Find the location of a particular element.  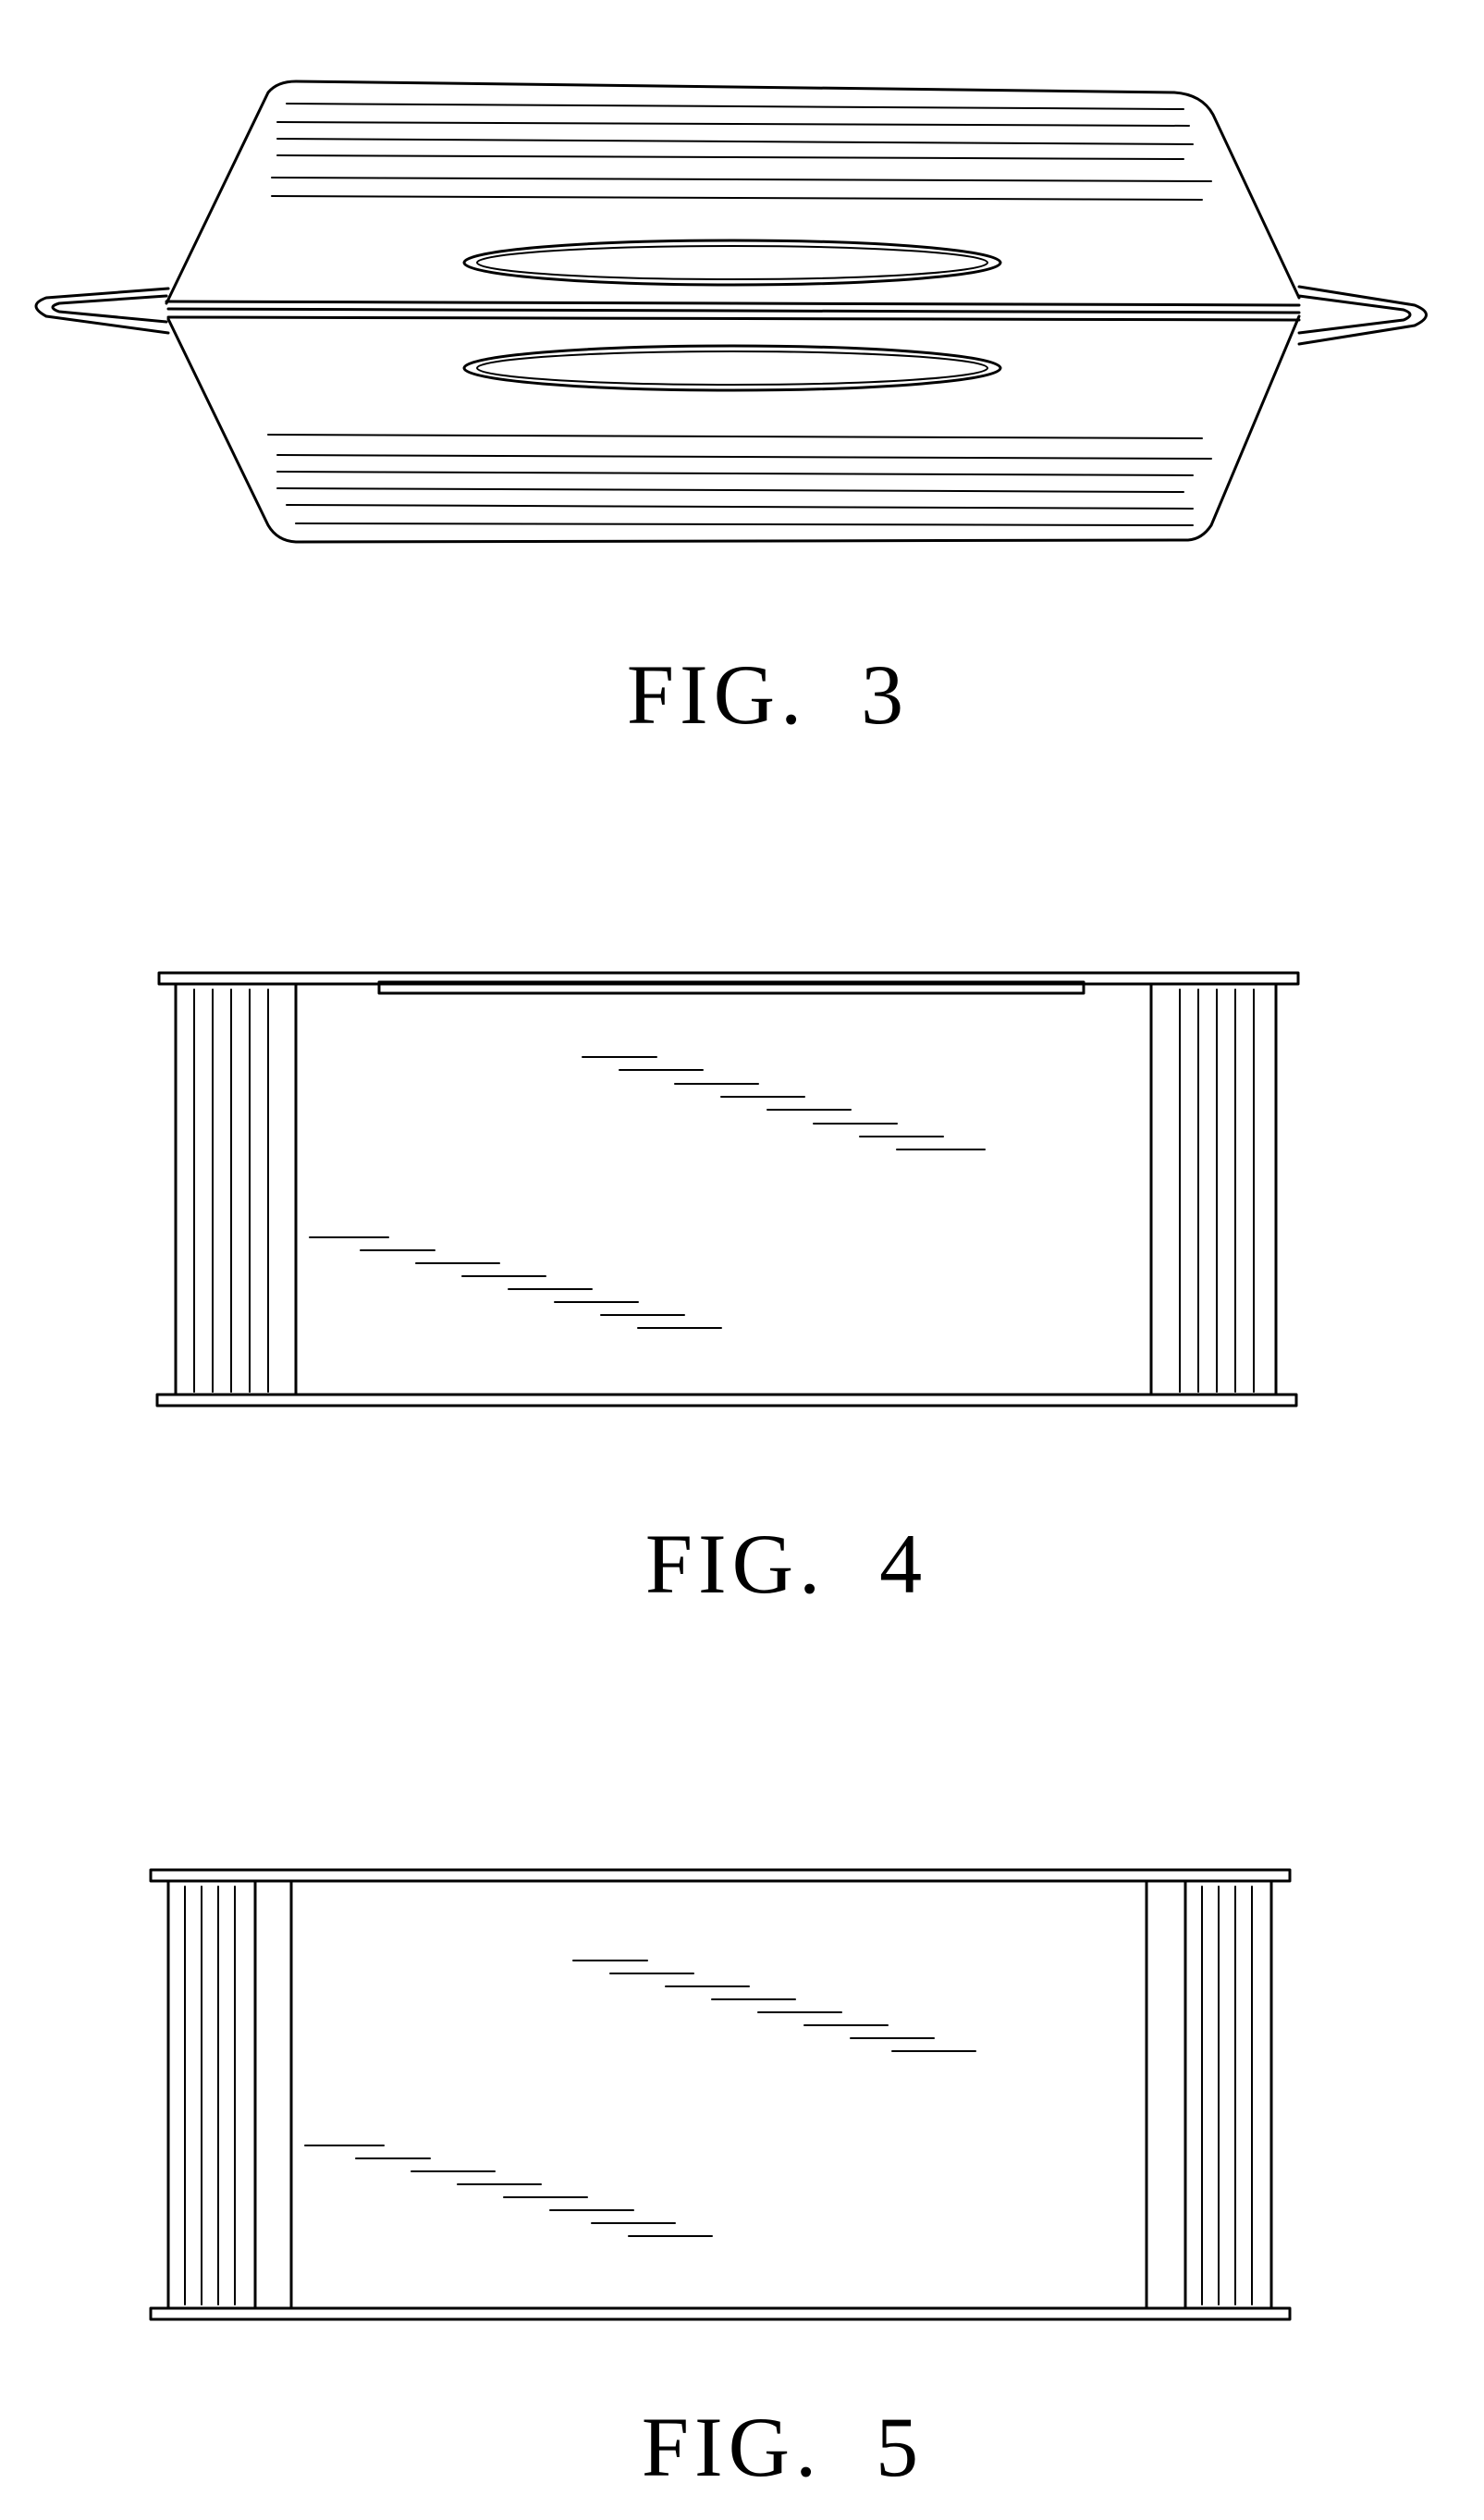

fig5-bottom-rail is located at coordinates (720, 2313).